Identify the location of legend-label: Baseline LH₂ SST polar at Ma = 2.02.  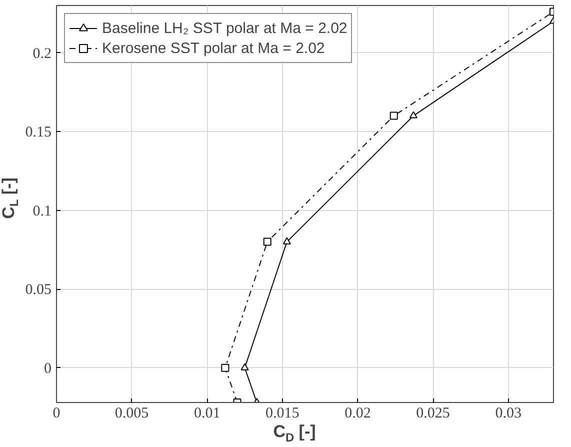
(225, 28).